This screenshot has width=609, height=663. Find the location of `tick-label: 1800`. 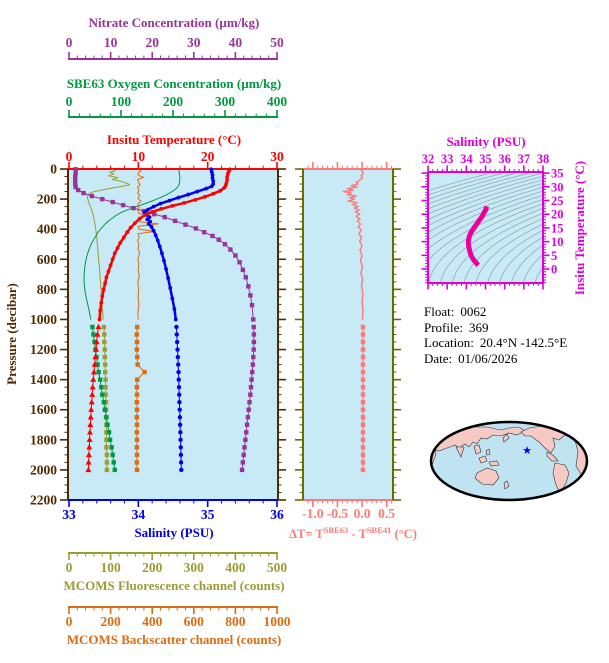

tick-label: 1800 is located at coordinates (43, 439).